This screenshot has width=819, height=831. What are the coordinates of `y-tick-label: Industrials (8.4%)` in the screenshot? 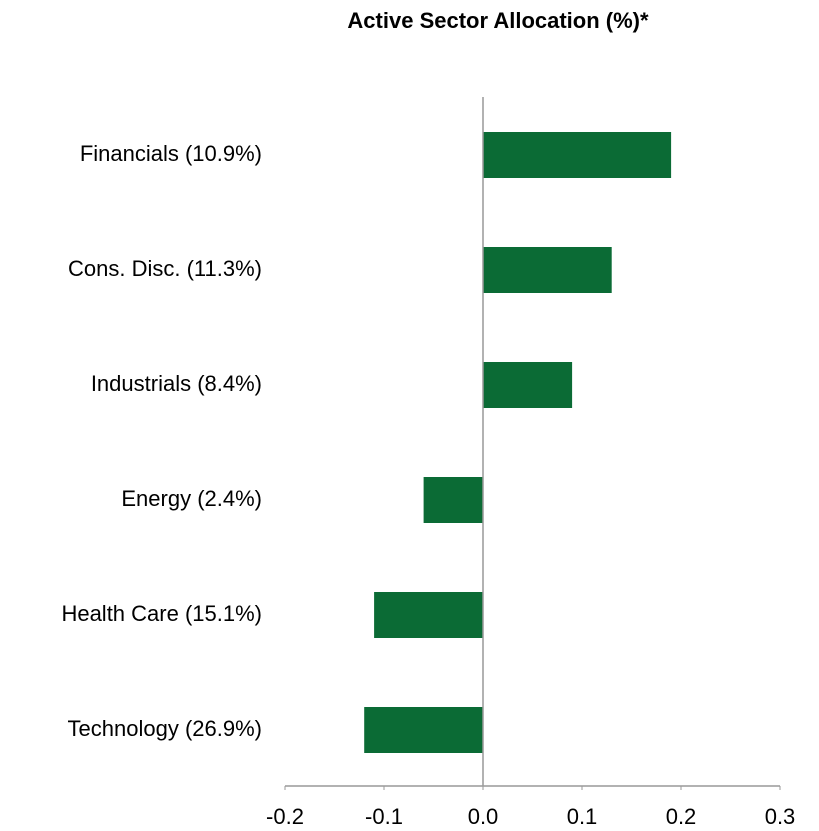 It's located at (176, 383).